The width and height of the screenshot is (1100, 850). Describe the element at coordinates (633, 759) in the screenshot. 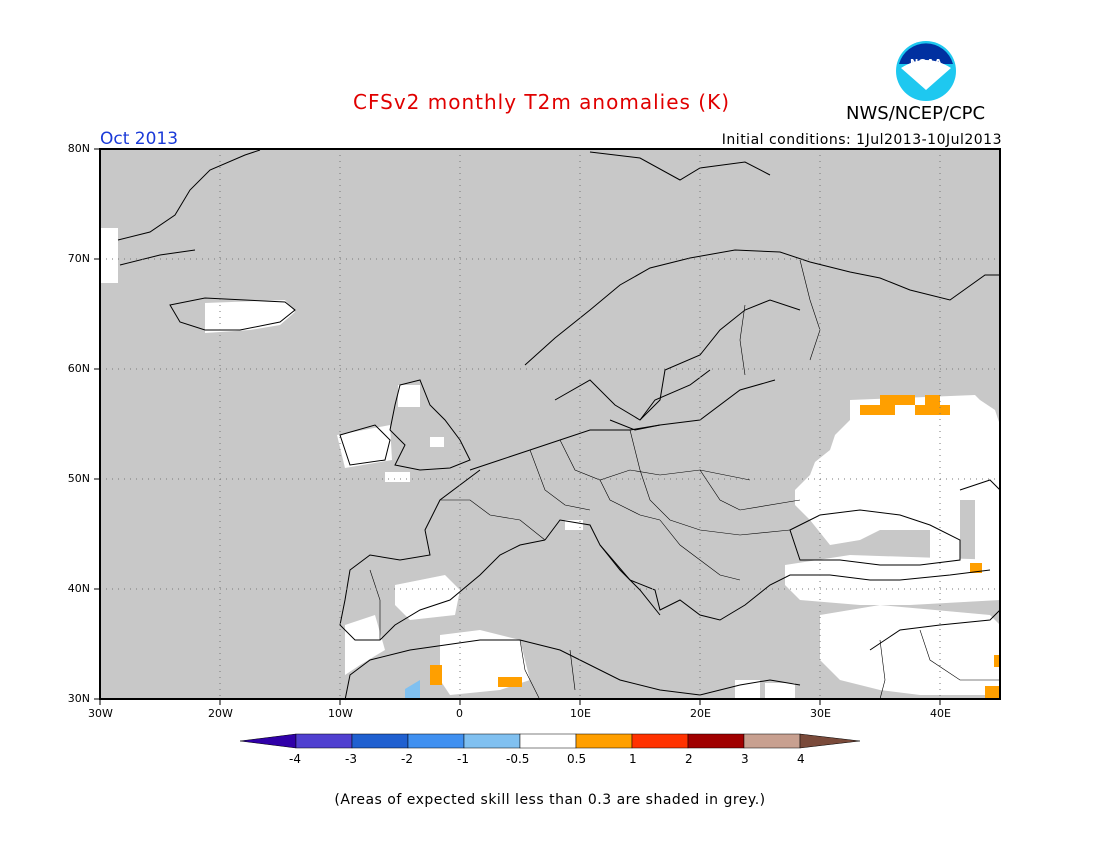

I see `colorbar-label: 1` at that location.